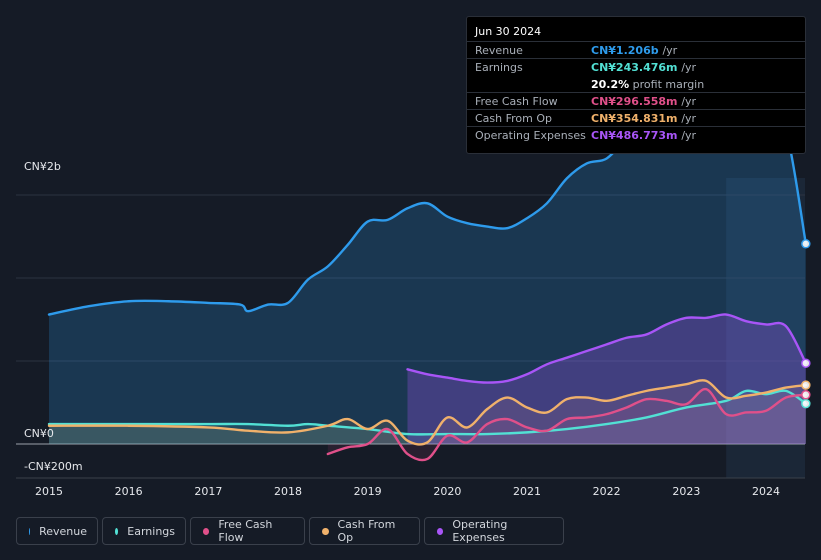  I want to click on legend-label: Free Cash Flow, so click(245, 531).